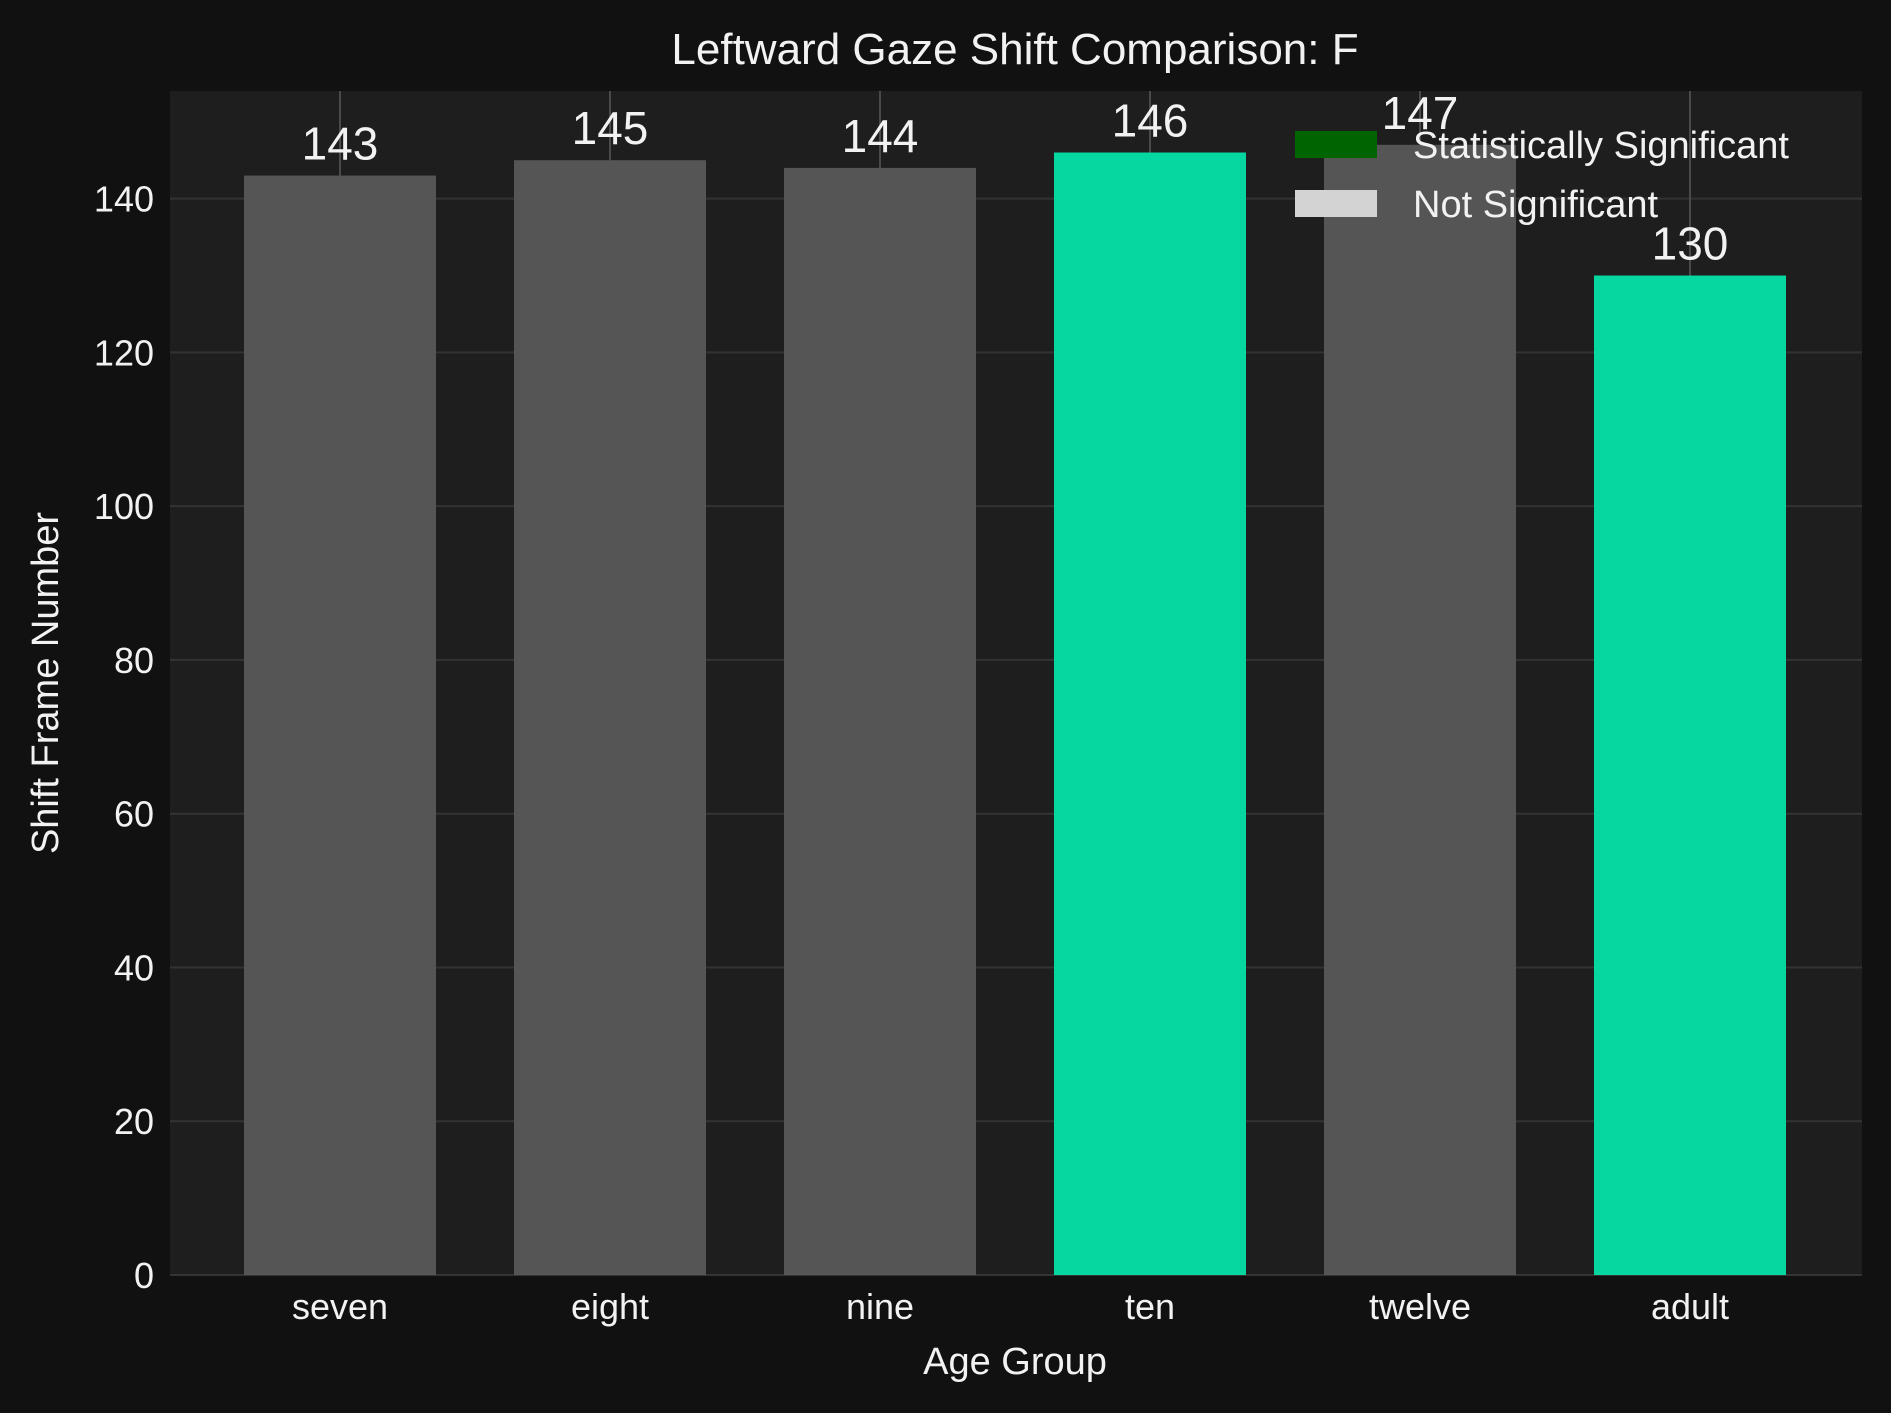  I want to click on y-axis-label: Shift Frame Number, so click(46, 683).